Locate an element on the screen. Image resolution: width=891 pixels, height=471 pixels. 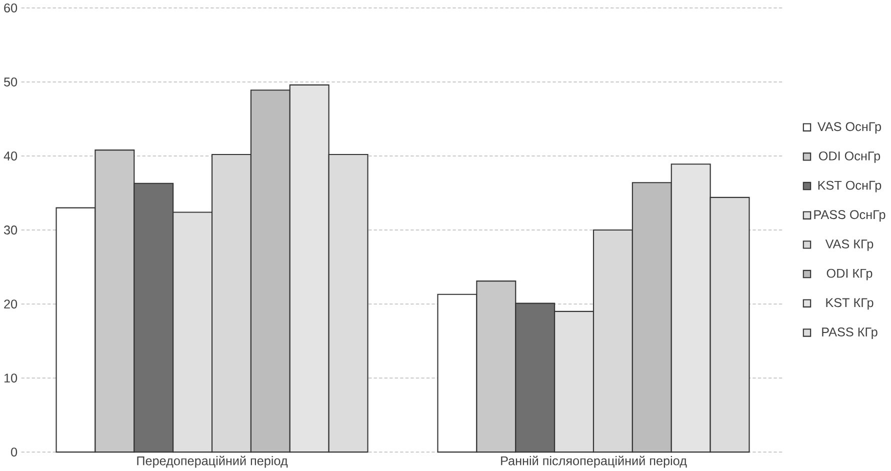
legend-label: PASS ОснГр is located at coordinates (850, 216).